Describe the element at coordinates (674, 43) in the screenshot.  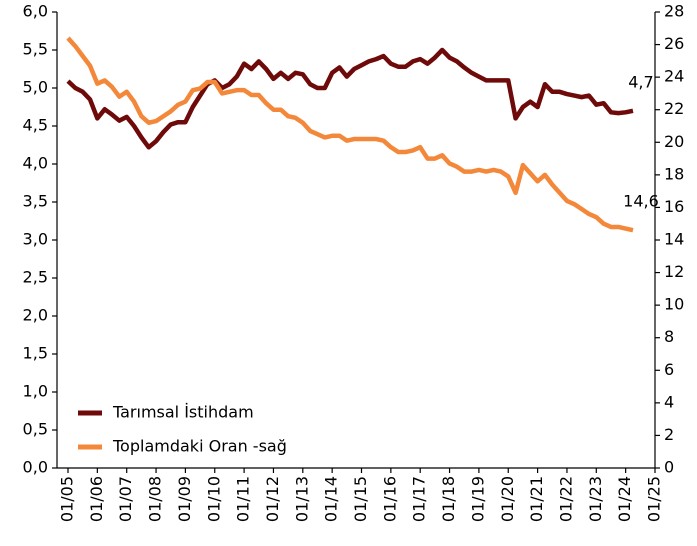
I see `y2-tick-label: 26` at that location.